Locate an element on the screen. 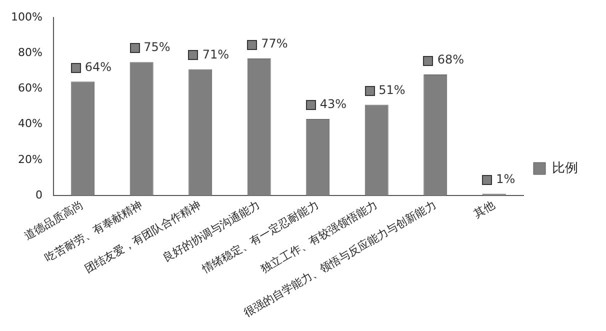  y-tick-label: 80% is located at coordinates (30, 53).